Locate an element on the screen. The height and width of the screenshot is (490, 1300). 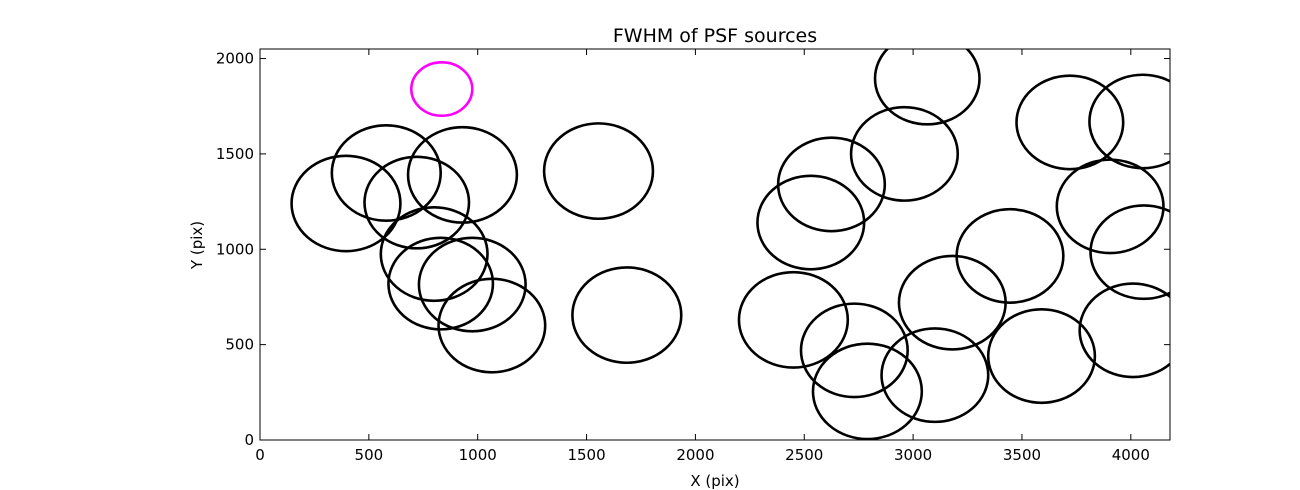
x-tick-label: 2000 is located at coordinates (695, 455).